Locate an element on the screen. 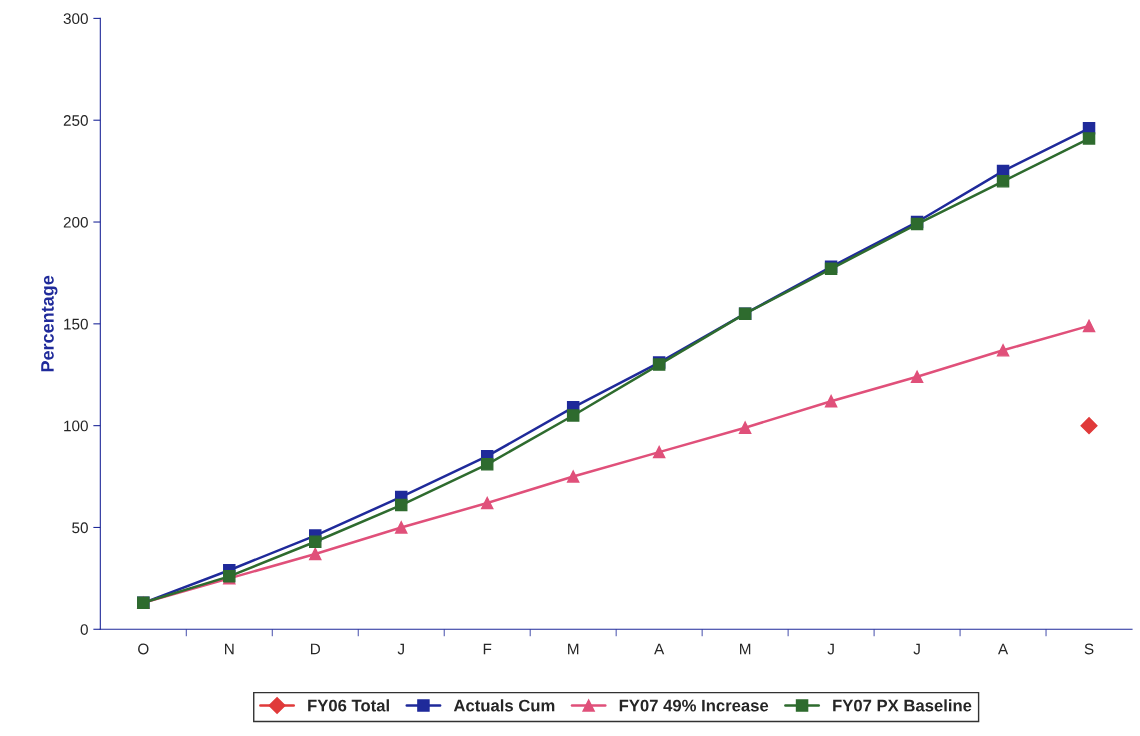 This screenshot has width=1140, height=736. x-tick-label: F is located at coordinates (487, 649).